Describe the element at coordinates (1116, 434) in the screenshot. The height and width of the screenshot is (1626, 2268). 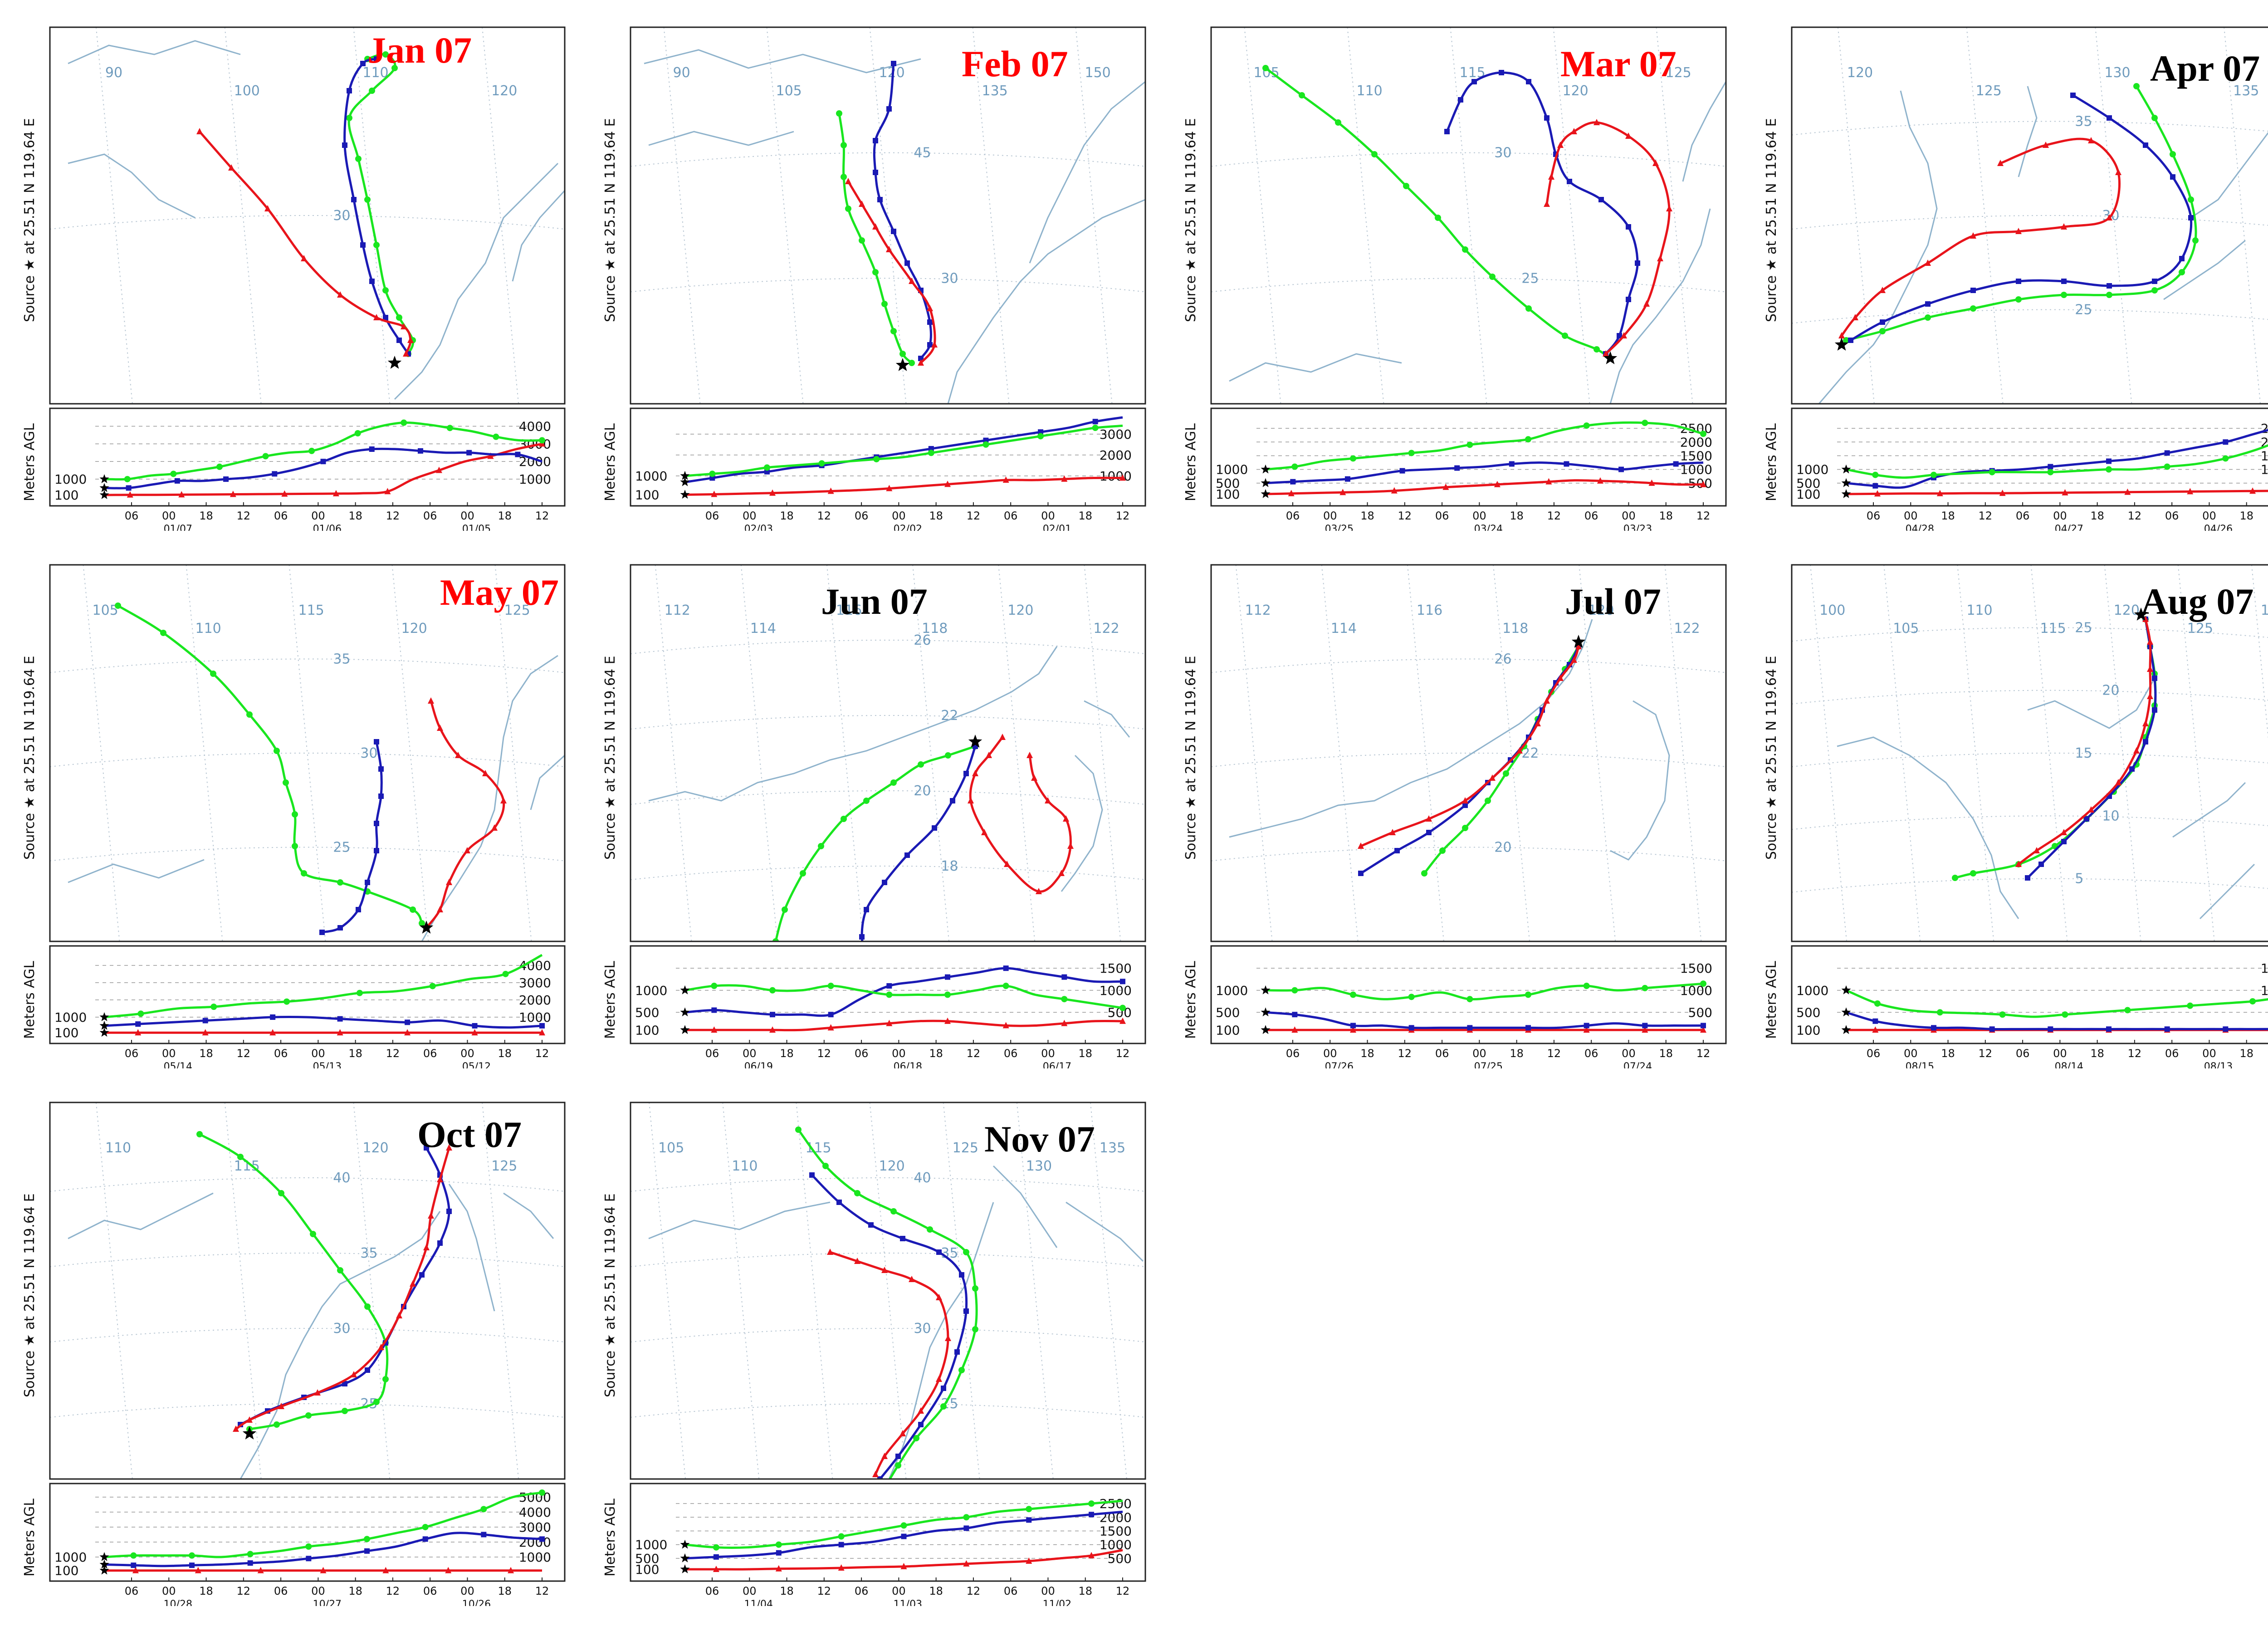
I see `altitude-tick-right: 3000` at that location.